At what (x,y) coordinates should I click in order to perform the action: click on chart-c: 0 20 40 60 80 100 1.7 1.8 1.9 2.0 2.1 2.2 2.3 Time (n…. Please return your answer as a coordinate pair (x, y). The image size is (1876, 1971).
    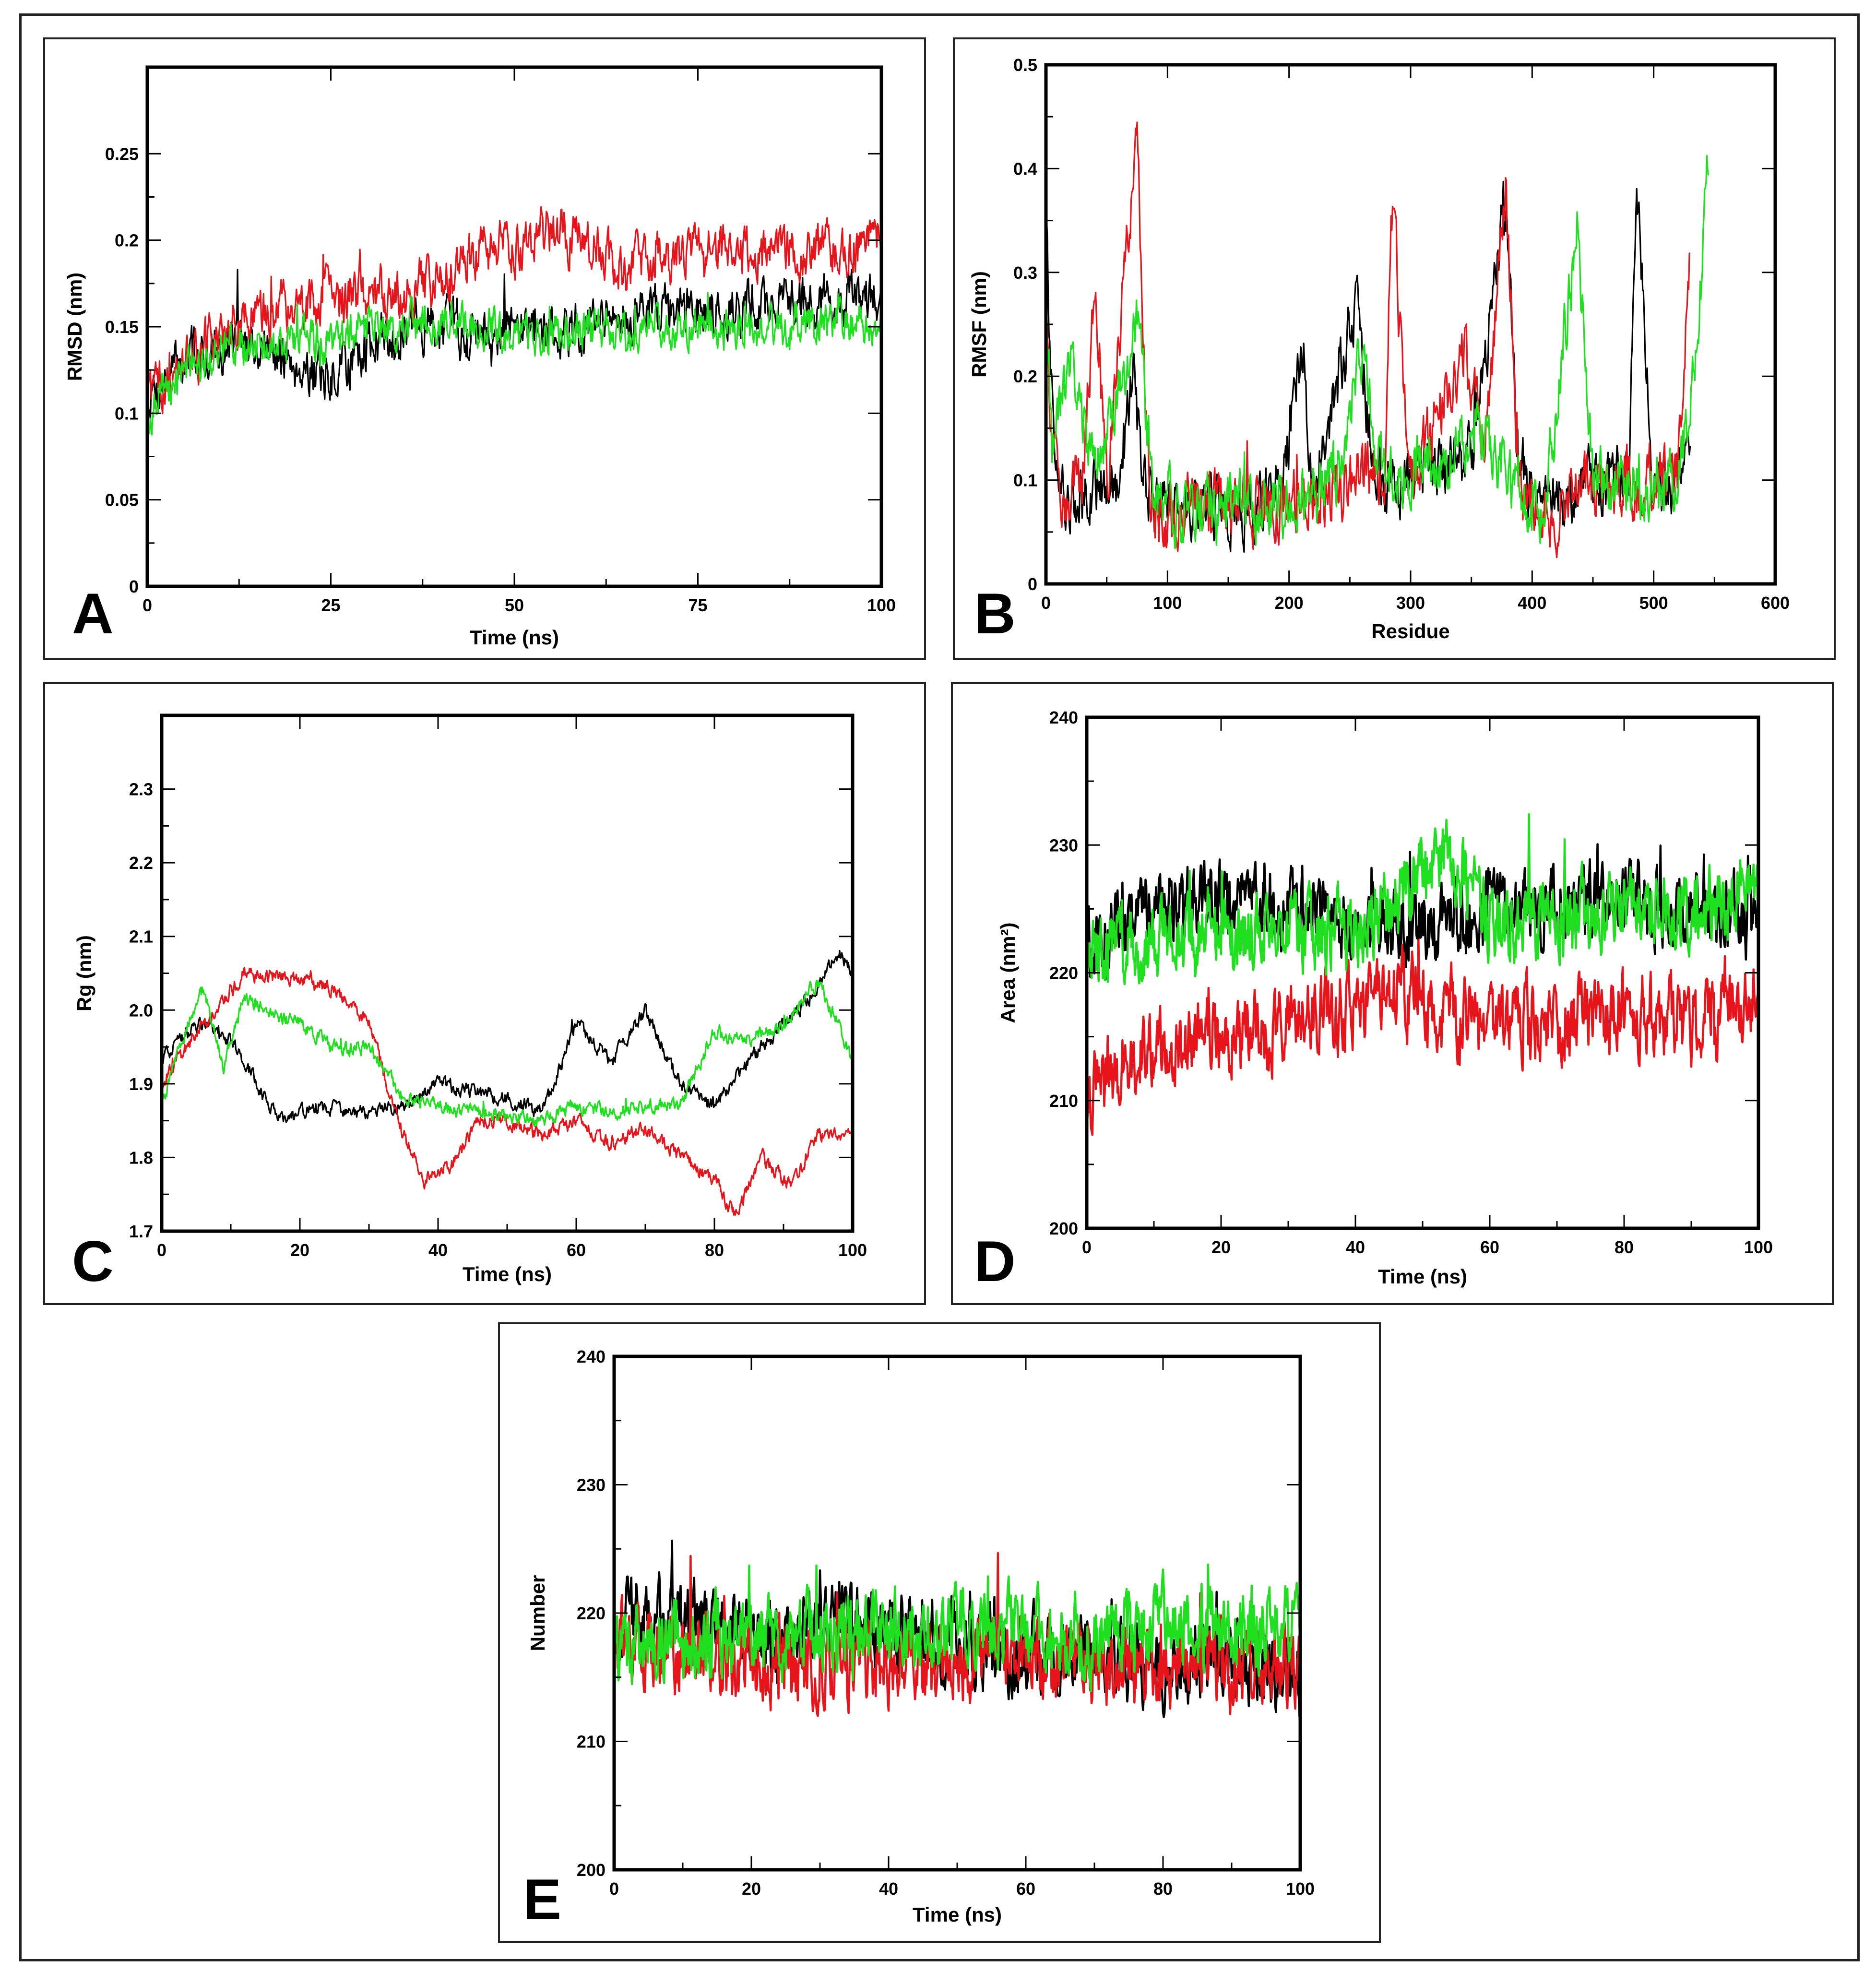
    Looking at the image, I should click on (469, 1004).